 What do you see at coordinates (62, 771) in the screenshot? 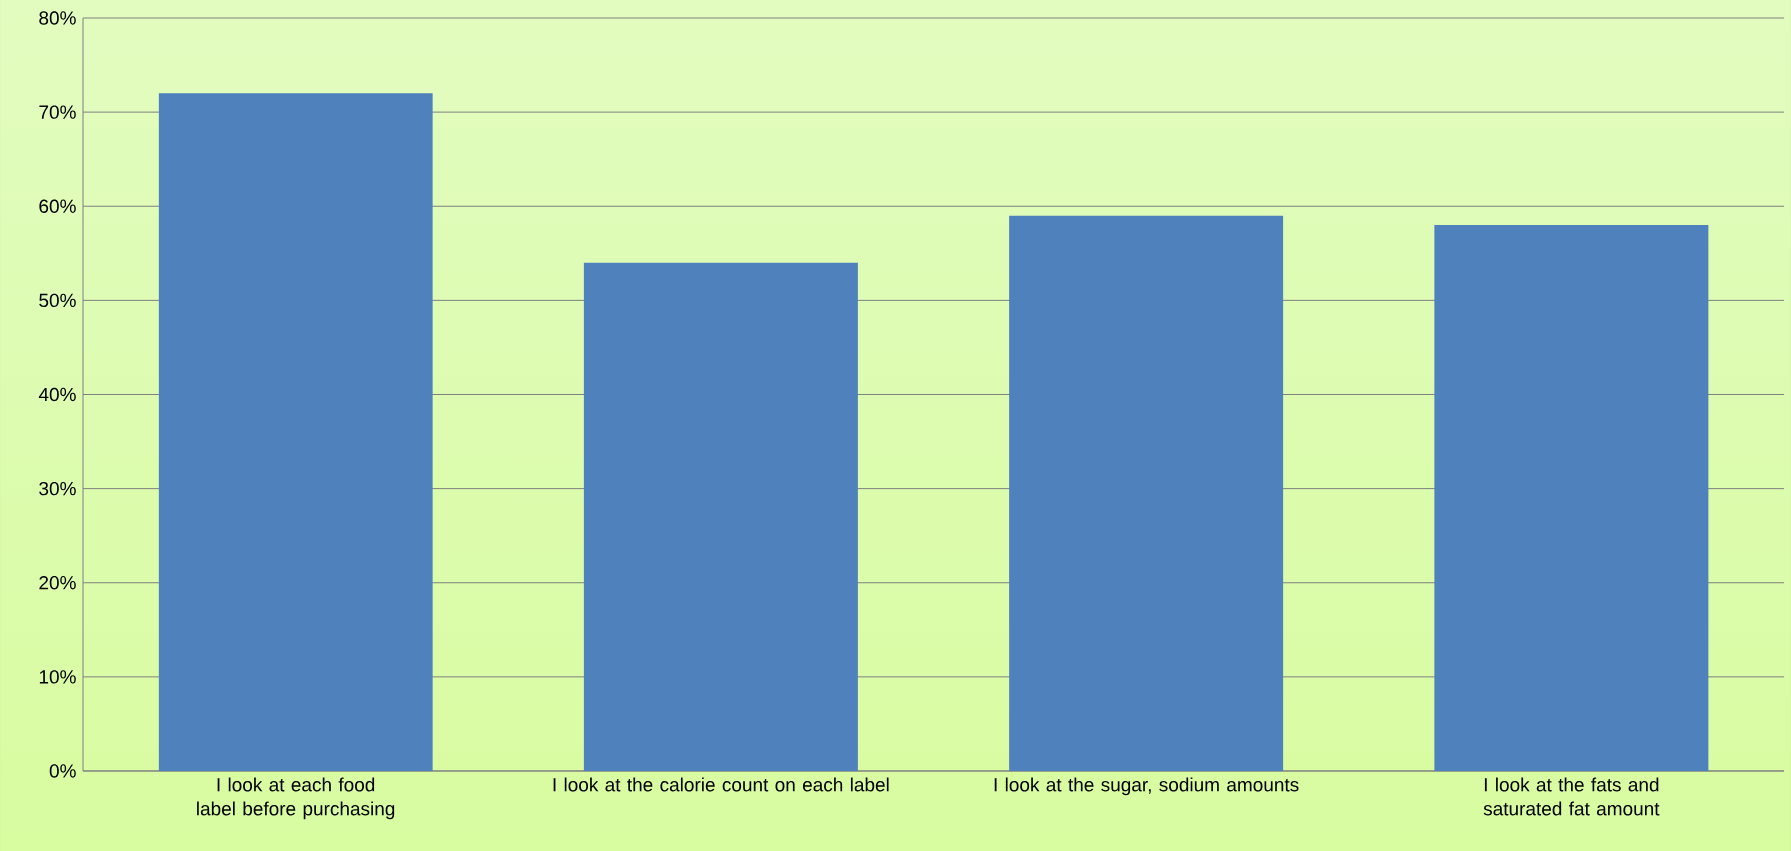
I see `y-tick-label: 0%` at bounding box center [62, 771].